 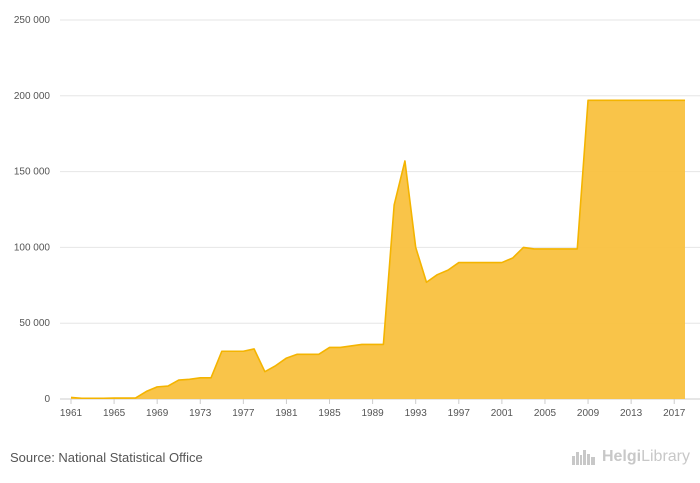 What do you see at coordinates (32, 210) in the screenshot?
I see `y-axis-ticks: 0 50 000 100 000 150 000 200 000 250 000` at bounding box center [32, 210].